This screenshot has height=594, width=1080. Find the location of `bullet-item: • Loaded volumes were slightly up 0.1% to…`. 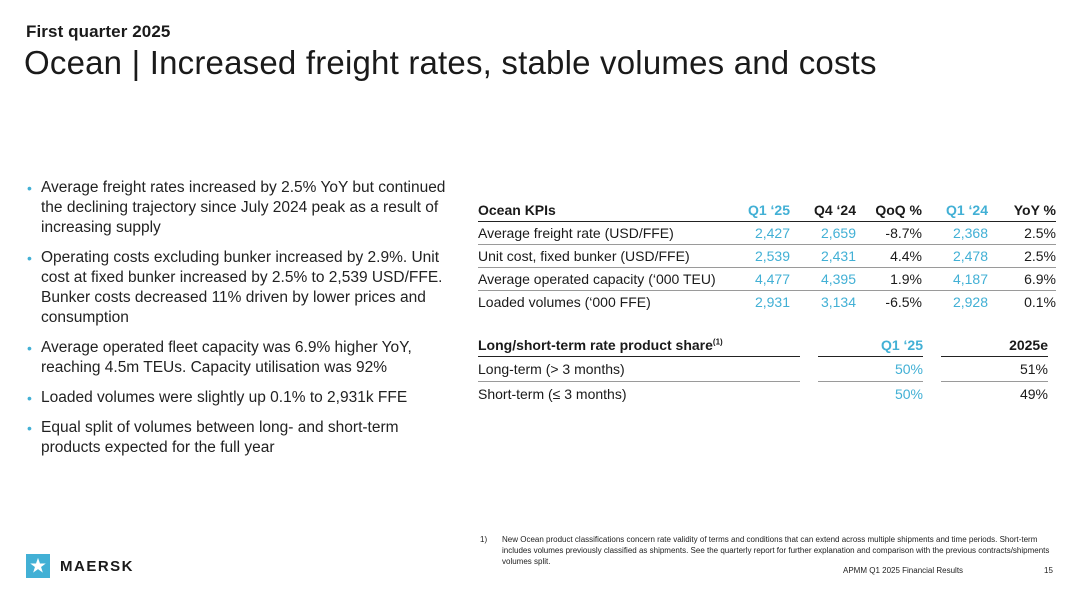

bullet-item: • Loaded volumes were slightly up 0.1% to… is located at coordinates (236, 398).